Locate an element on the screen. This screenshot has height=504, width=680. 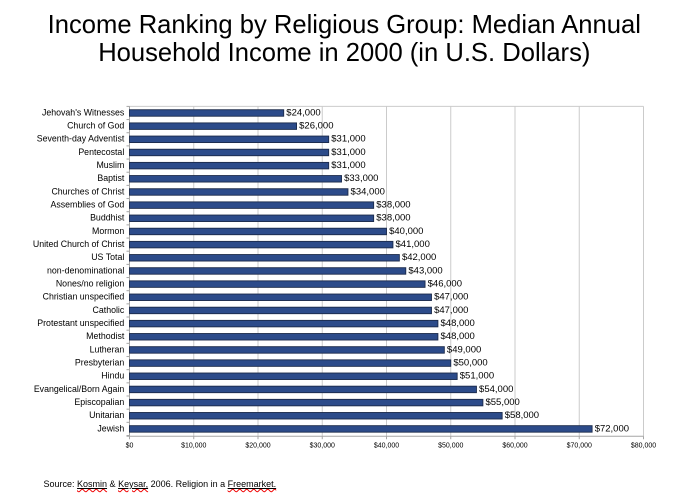
svg-text: Jehovah's Witnesses is located at coordinates (83, 112).